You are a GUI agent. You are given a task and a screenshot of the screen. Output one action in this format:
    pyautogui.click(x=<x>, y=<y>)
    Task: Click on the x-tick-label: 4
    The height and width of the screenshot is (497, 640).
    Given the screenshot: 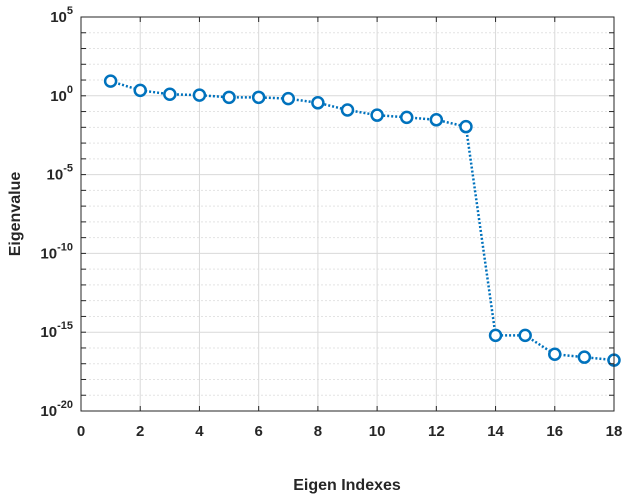 What is the action you would take?
    pyautogui.click(x=199, y=431)
    